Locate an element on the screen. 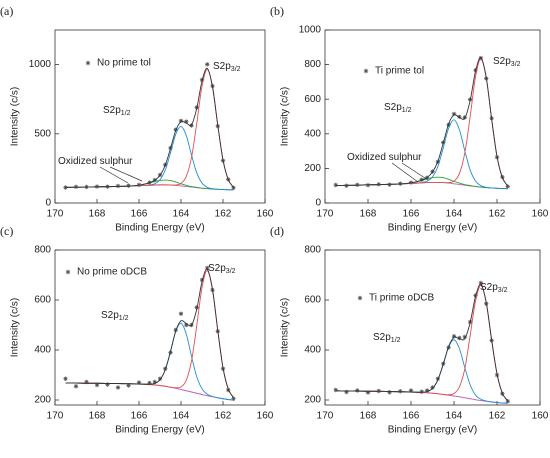 The width and height of the screenshot is (550, 458). y-tick-label: 1000 is located at coordinates (40, 64).